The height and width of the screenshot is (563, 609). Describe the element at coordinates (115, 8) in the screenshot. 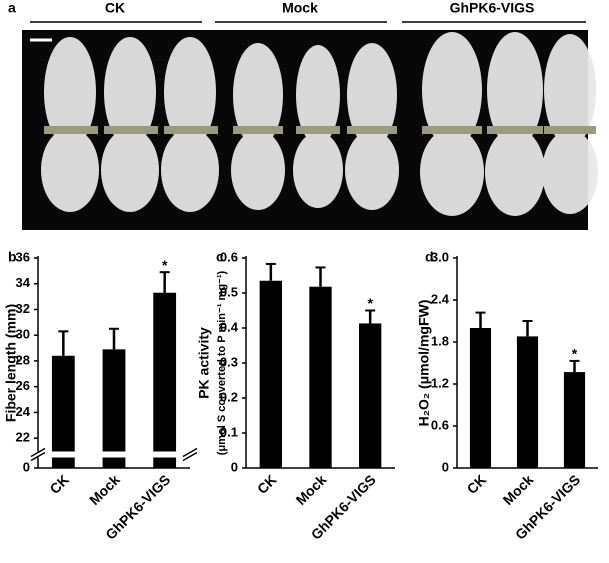

I see `group-label: CK` at that location.